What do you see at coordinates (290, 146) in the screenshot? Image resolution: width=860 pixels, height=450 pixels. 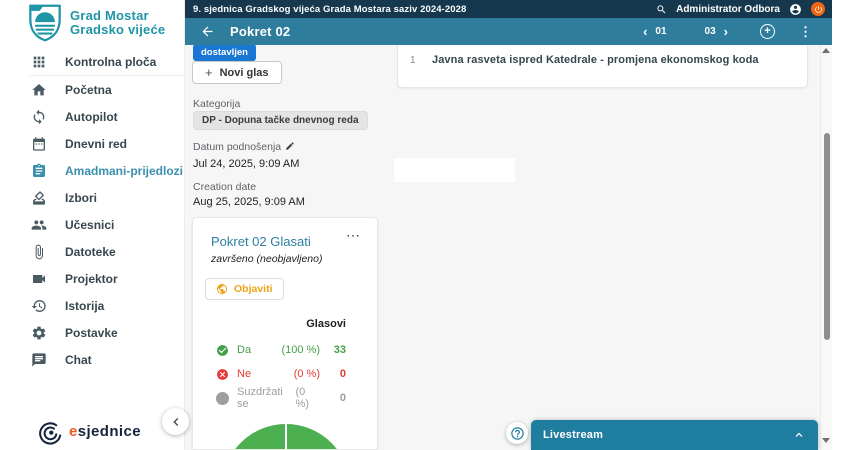 I see `edit-pencil-icon` at bounding box center [290, 146].